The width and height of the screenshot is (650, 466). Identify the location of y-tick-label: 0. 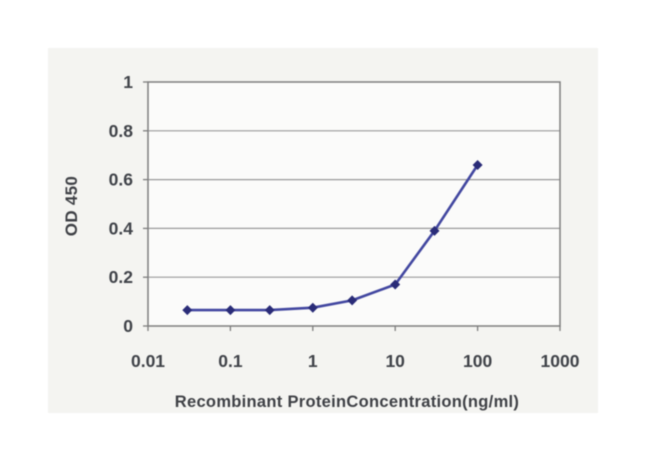
(128, 326).